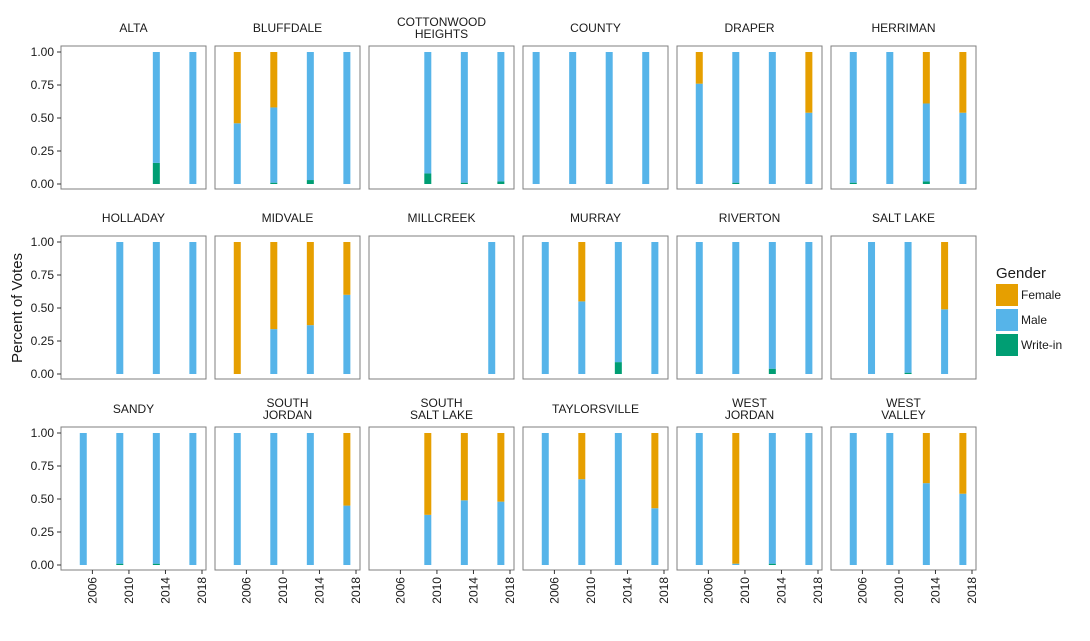 The height and width of the screenshot is (641, 1090). I want to click on legend-swatch-writein, so click(1007, 345).